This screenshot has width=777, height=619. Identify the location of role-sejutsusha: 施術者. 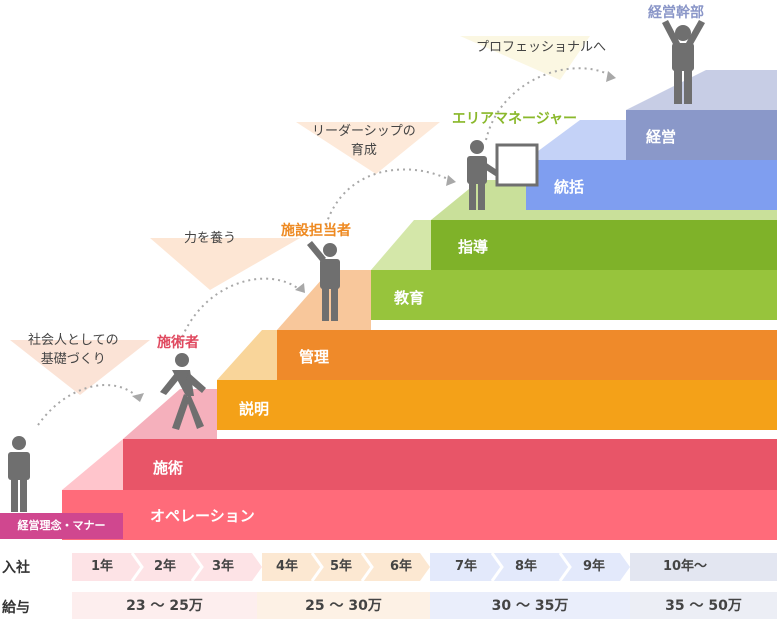
(178, 343).